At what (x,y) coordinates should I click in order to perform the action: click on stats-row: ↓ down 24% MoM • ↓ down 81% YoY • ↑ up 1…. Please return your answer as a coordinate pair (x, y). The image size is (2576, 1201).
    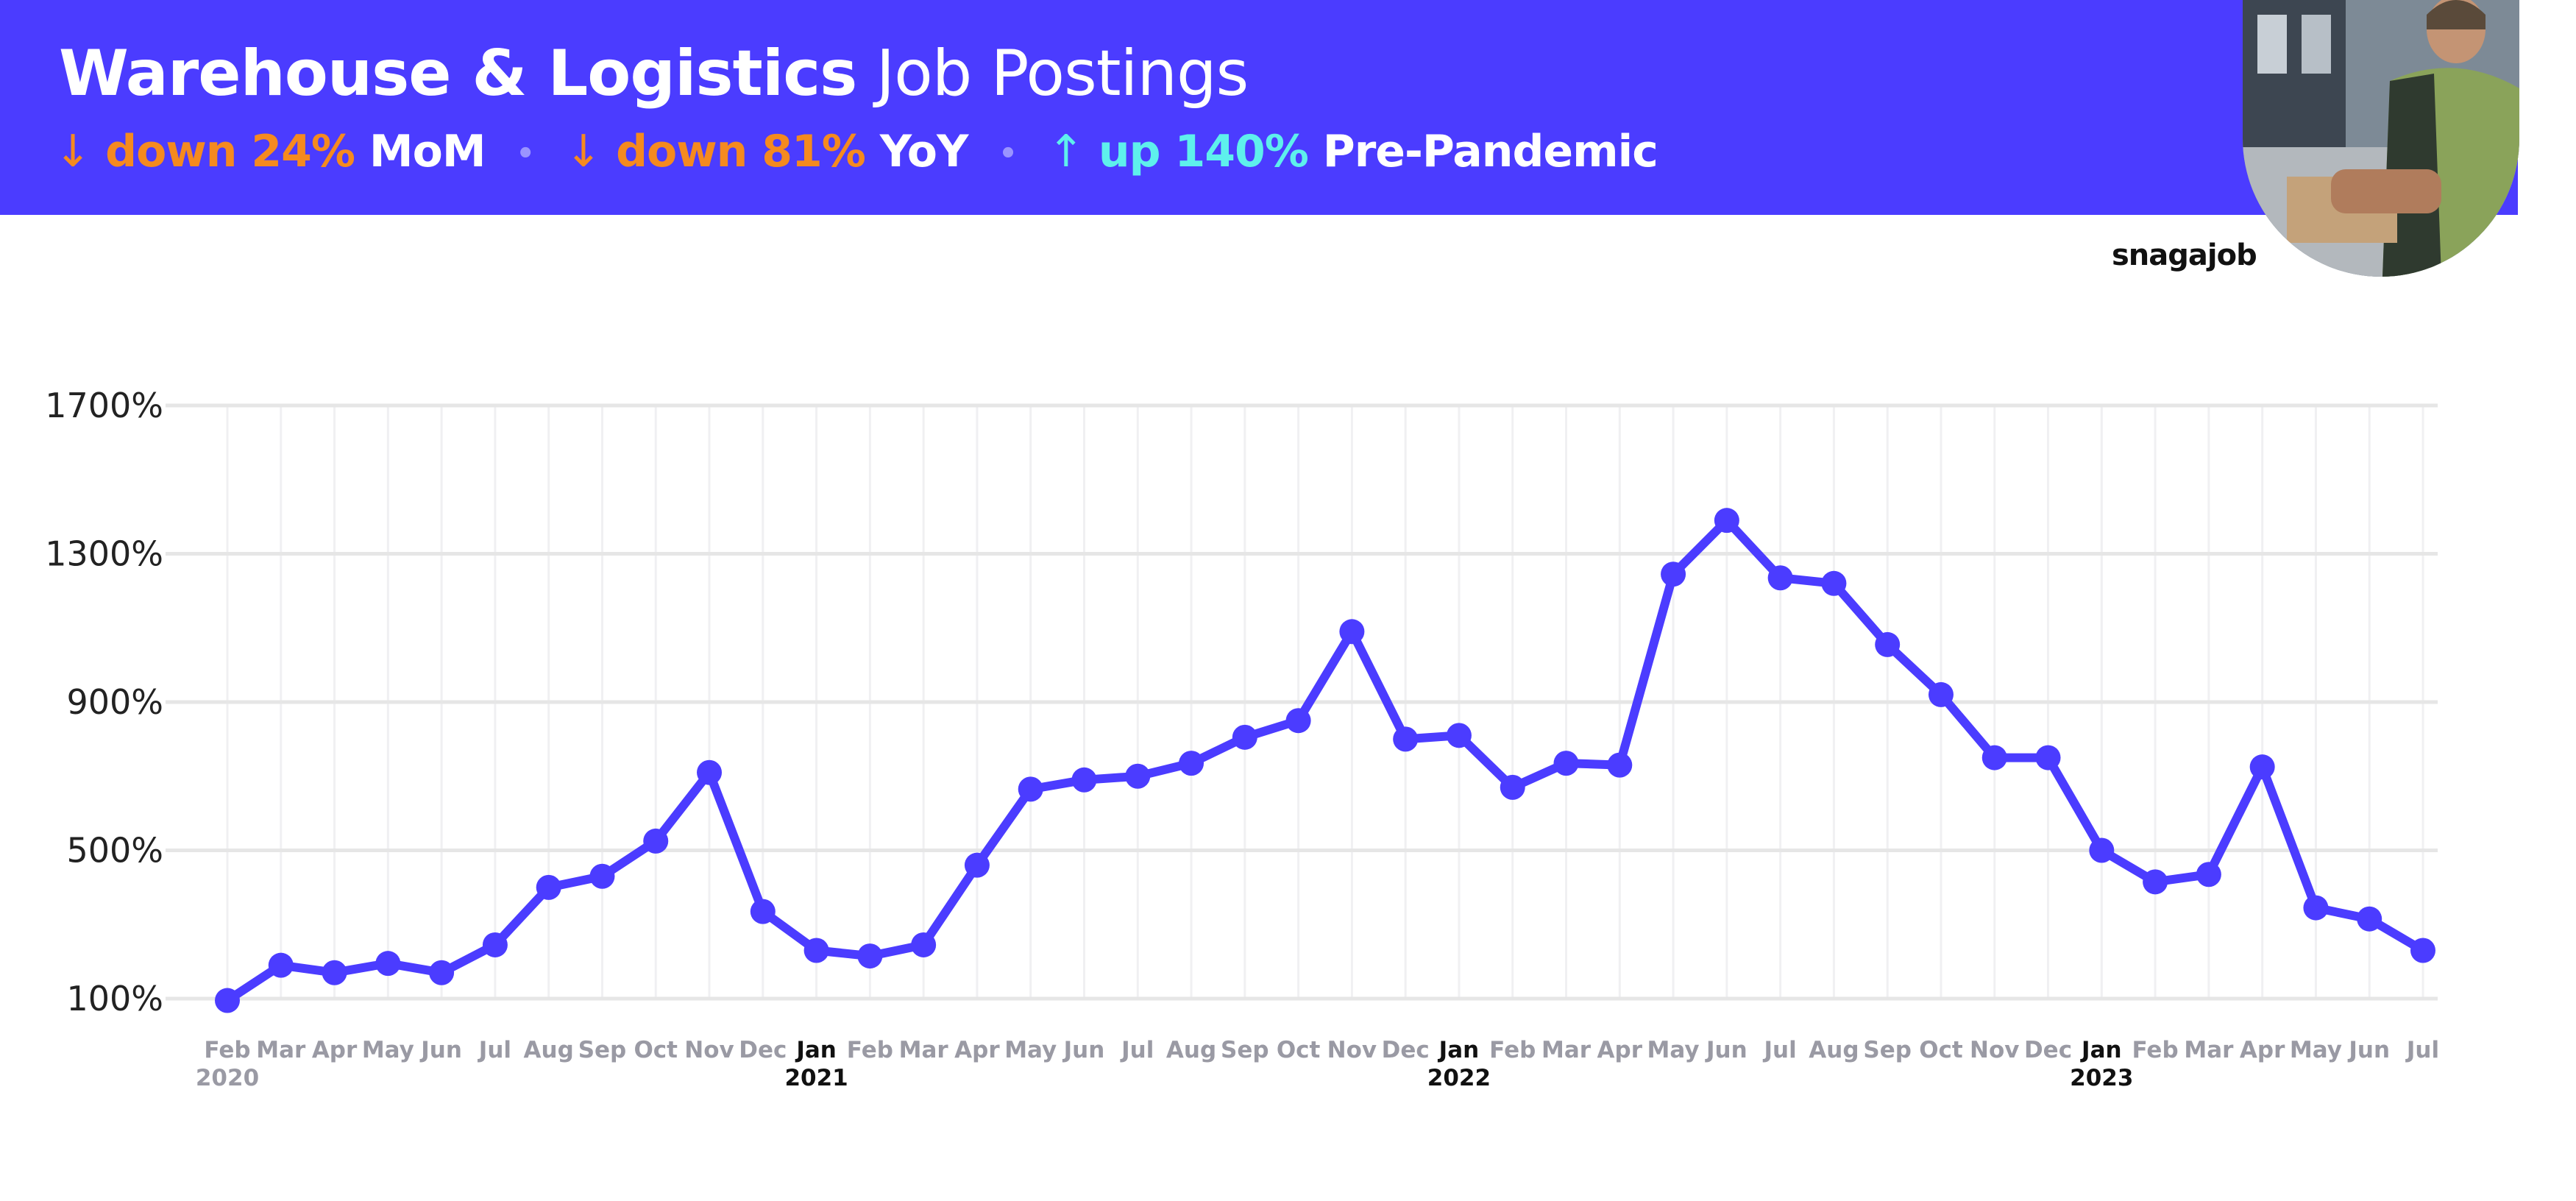
    Looking at the image, I should click on (856, 153).